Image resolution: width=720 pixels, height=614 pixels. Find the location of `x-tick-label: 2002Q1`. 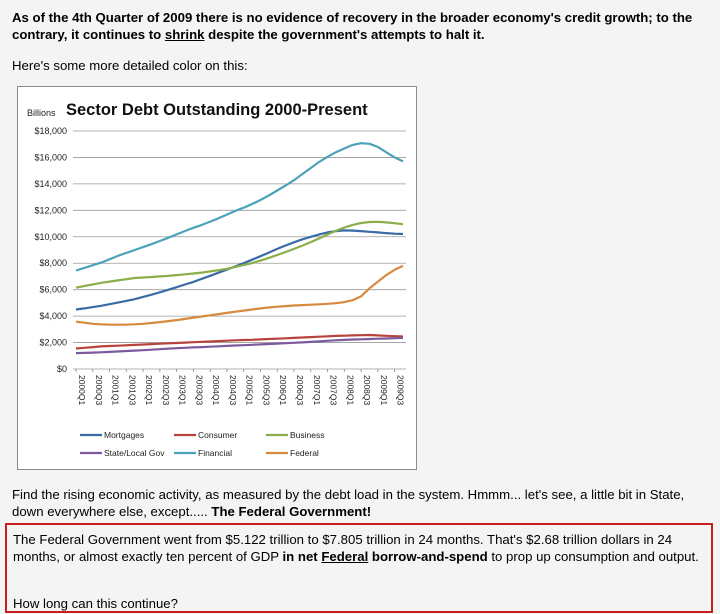

x-tick-label: 2002Q1 is located at coordinates (149, 390).